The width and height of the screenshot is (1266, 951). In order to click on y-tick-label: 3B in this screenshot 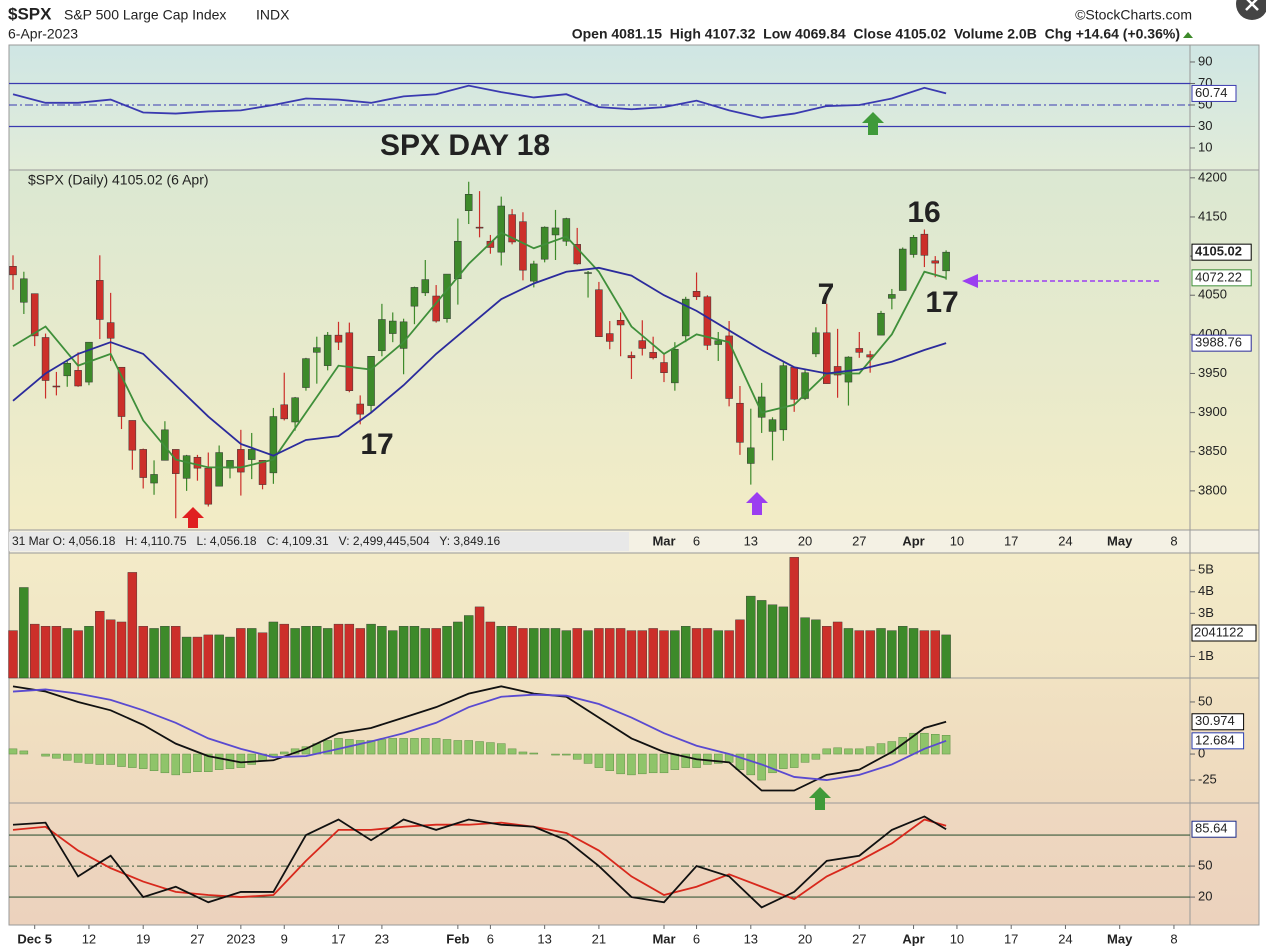, I will do `click(1206, 612)`.